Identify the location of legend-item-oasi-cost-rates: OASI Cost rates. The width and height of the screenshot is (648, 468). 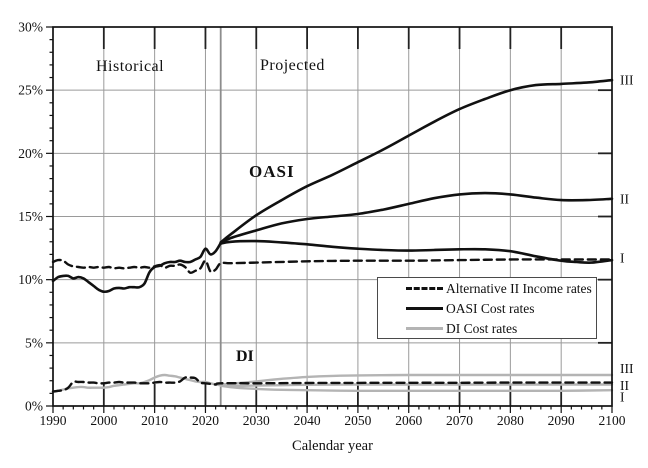
(501, 308).